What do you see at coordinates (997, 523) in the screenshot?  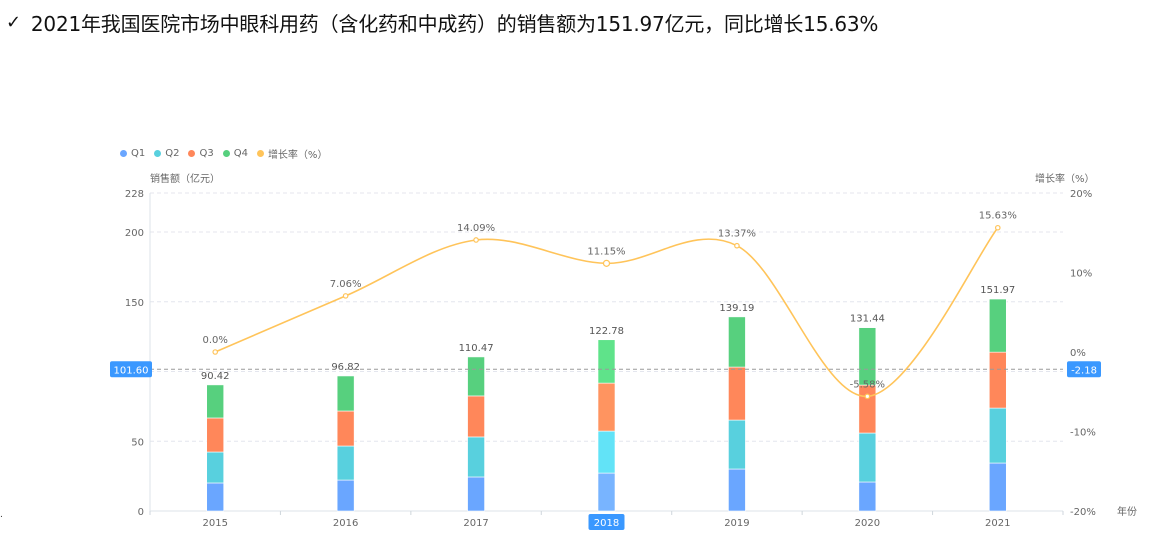 I see `x-axis-label: 2021` at bounding box center [997, 523].